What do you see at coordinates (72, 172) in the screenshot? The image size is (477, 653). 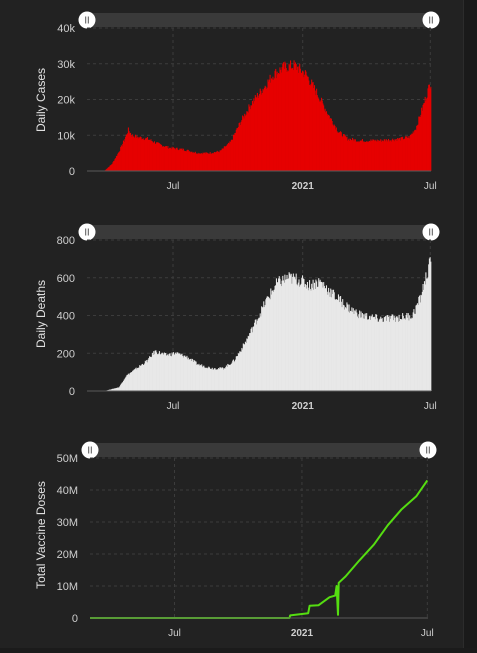 I see `chart1-ytick-label: 0` at bounding box center [72, 172].